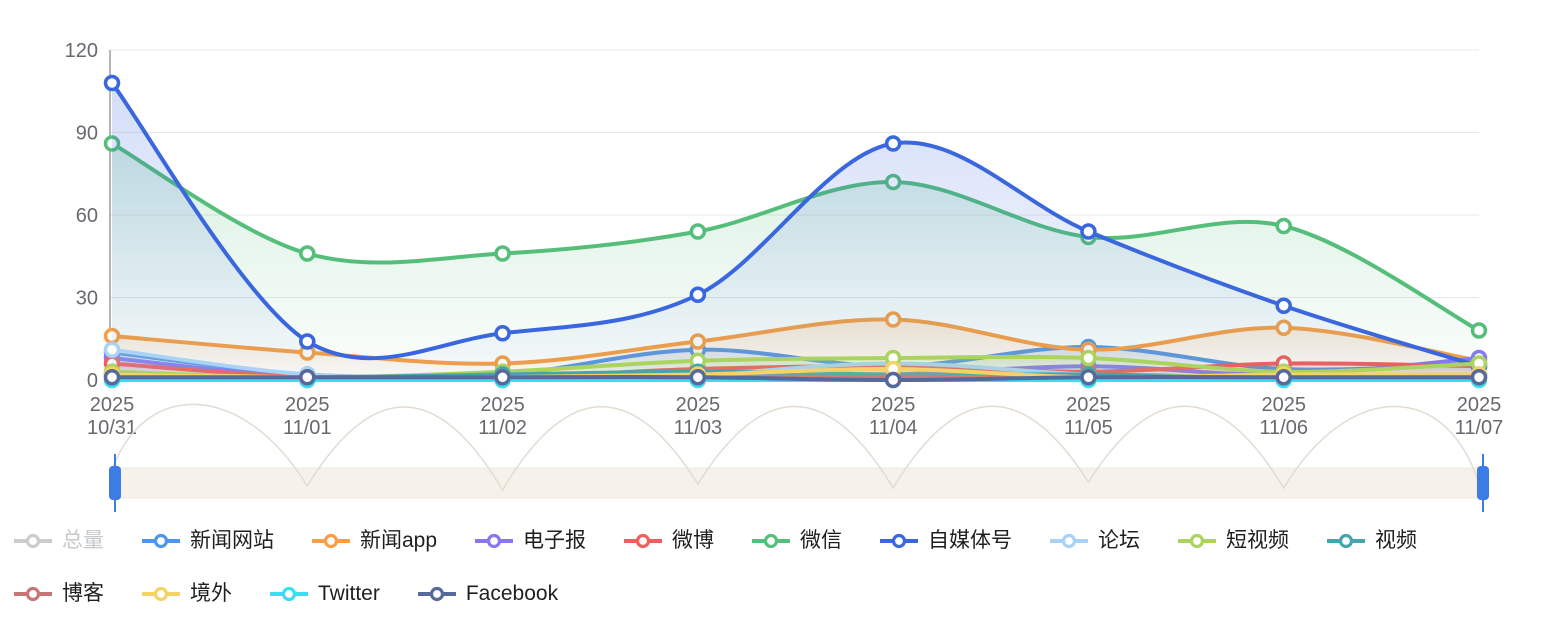 The height and width of the screenshot is (644, 1542). Describe the element at coordinates (331, 540) in the screenshot. I see `legend-marker-xinwen-app-icon` at that location.